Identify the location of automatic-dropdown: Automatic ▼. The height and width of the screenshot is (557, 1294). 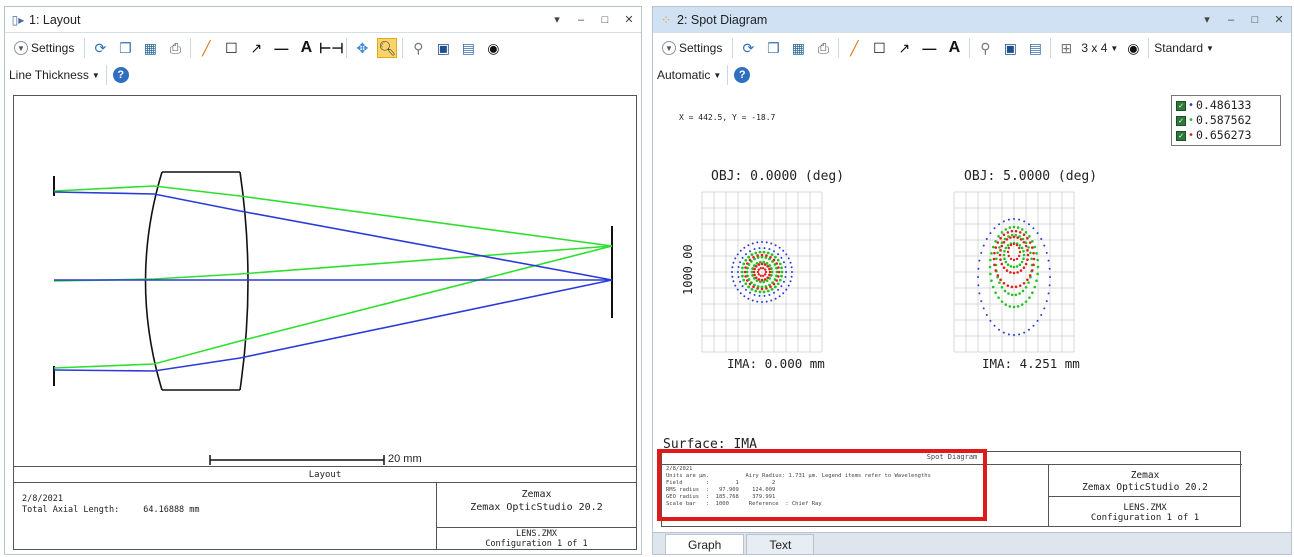
(689, 75).